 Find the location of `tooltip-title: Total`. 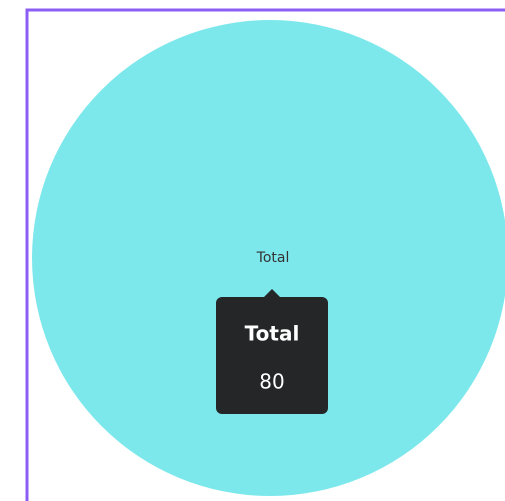

tooltip-title: Total is located at coordinates (272, 334).